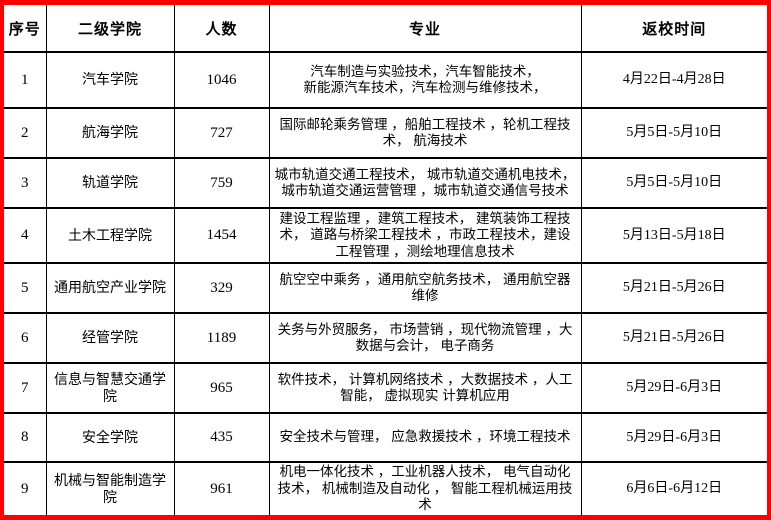  What do you see at coordinates (25, 29) in the screenshot?
I see `col-header-seq: 序号` at bounding box center [25, 29].